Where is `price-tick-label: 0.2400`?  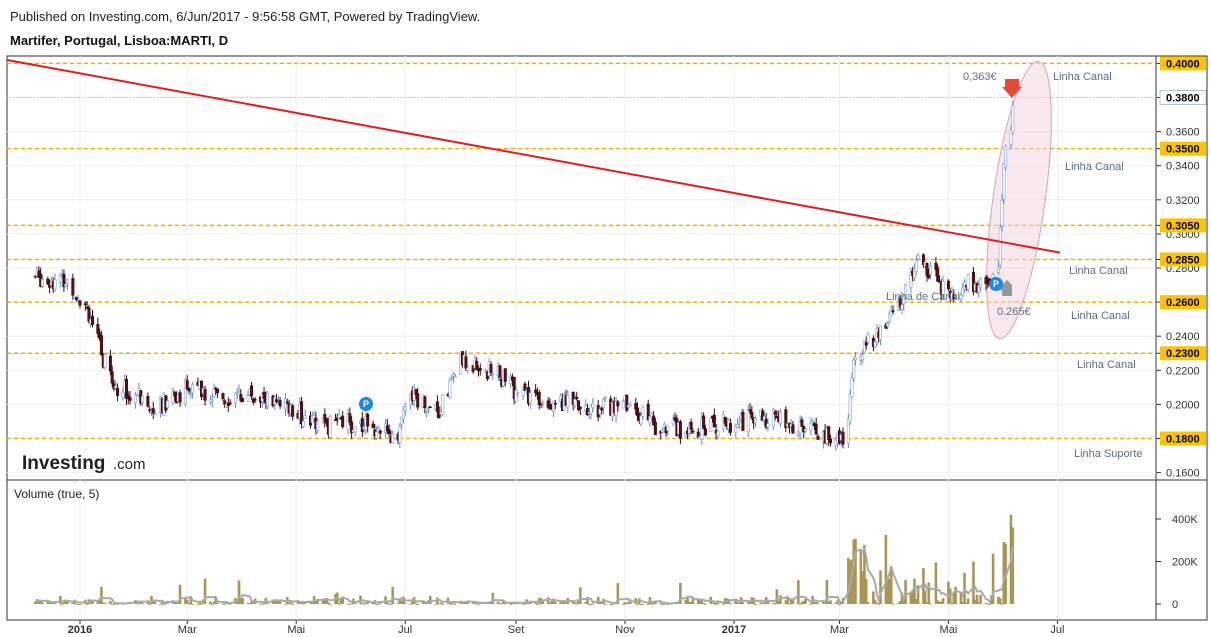
price-tick-label: 0.2400 is located at coordinates (1183, 337).